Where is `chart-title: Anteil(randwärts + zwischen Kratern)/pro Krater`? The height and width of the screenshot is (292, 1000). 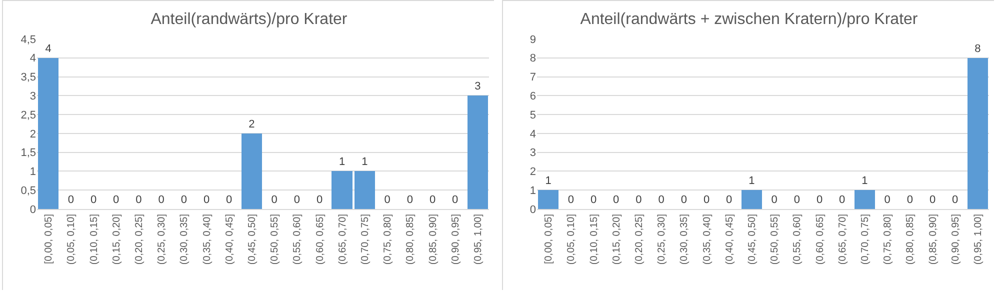
chart-title: Anteil(randwärts + zwischen Kratern)/pro Krater is located at coordinates (749, 19).